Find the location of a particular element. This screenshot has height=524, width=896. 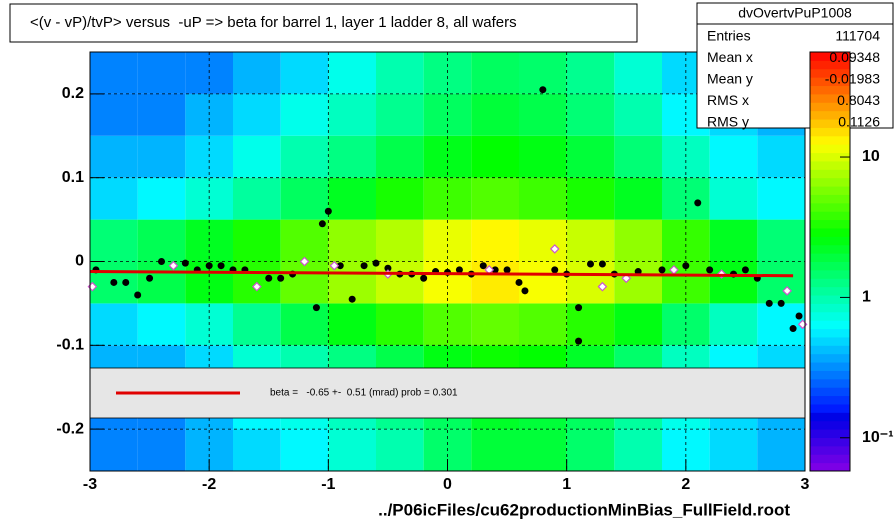

z-tick-label: 10 is located at coordinates (871, 156).